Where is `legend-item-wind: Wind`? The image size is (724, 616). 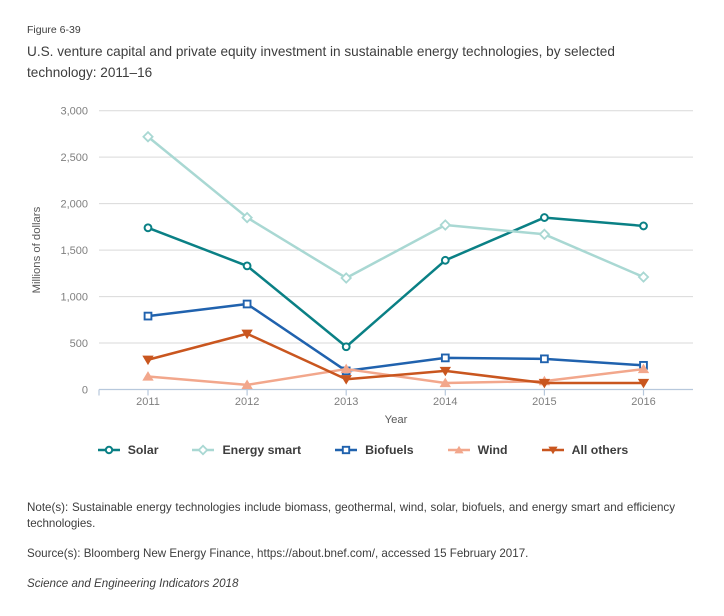
legend-item-wind: Wind is located at coordinates (477, 450).